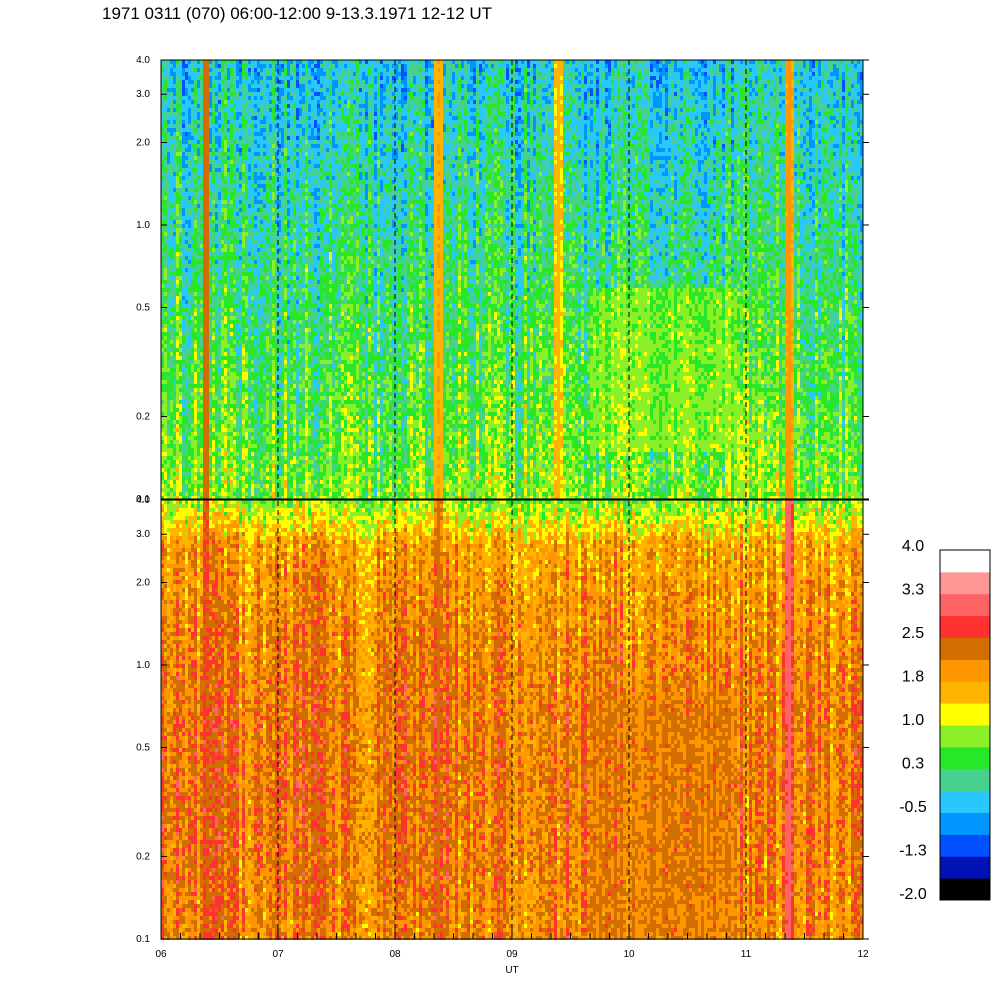  What do you see at coordinates (913, 894) in the screenshot?
I see `colorbar-label: -2.0` at bounding box center [913, 894].